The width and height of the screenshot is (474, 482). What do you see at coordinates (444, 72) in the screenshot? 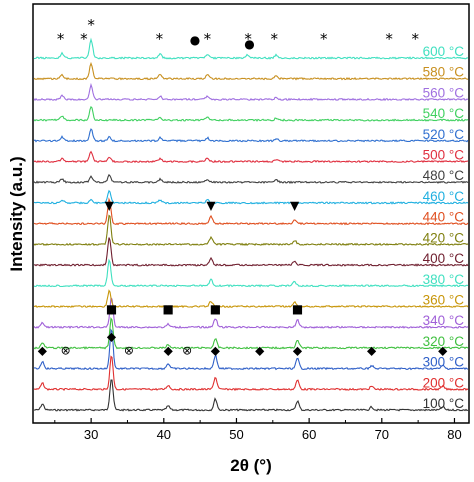
I see `temp-label-580c: 580 °C` at bounding box center [444, 72].